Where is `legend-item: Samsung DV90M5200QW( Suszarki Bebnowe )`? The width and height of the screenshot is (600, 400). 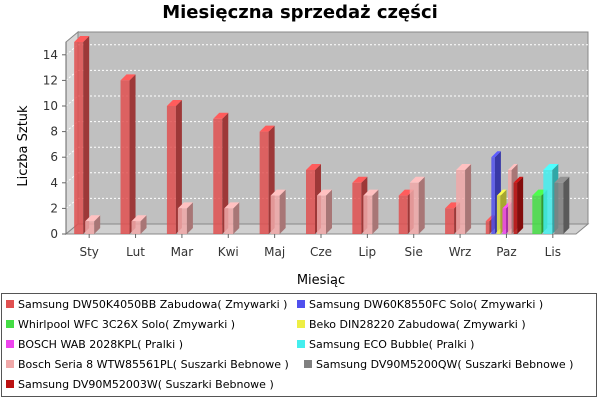 legend-item: Samsung DV90M5200QW( Suszarki Bebnowe ) is located at coordinates (438, 364).